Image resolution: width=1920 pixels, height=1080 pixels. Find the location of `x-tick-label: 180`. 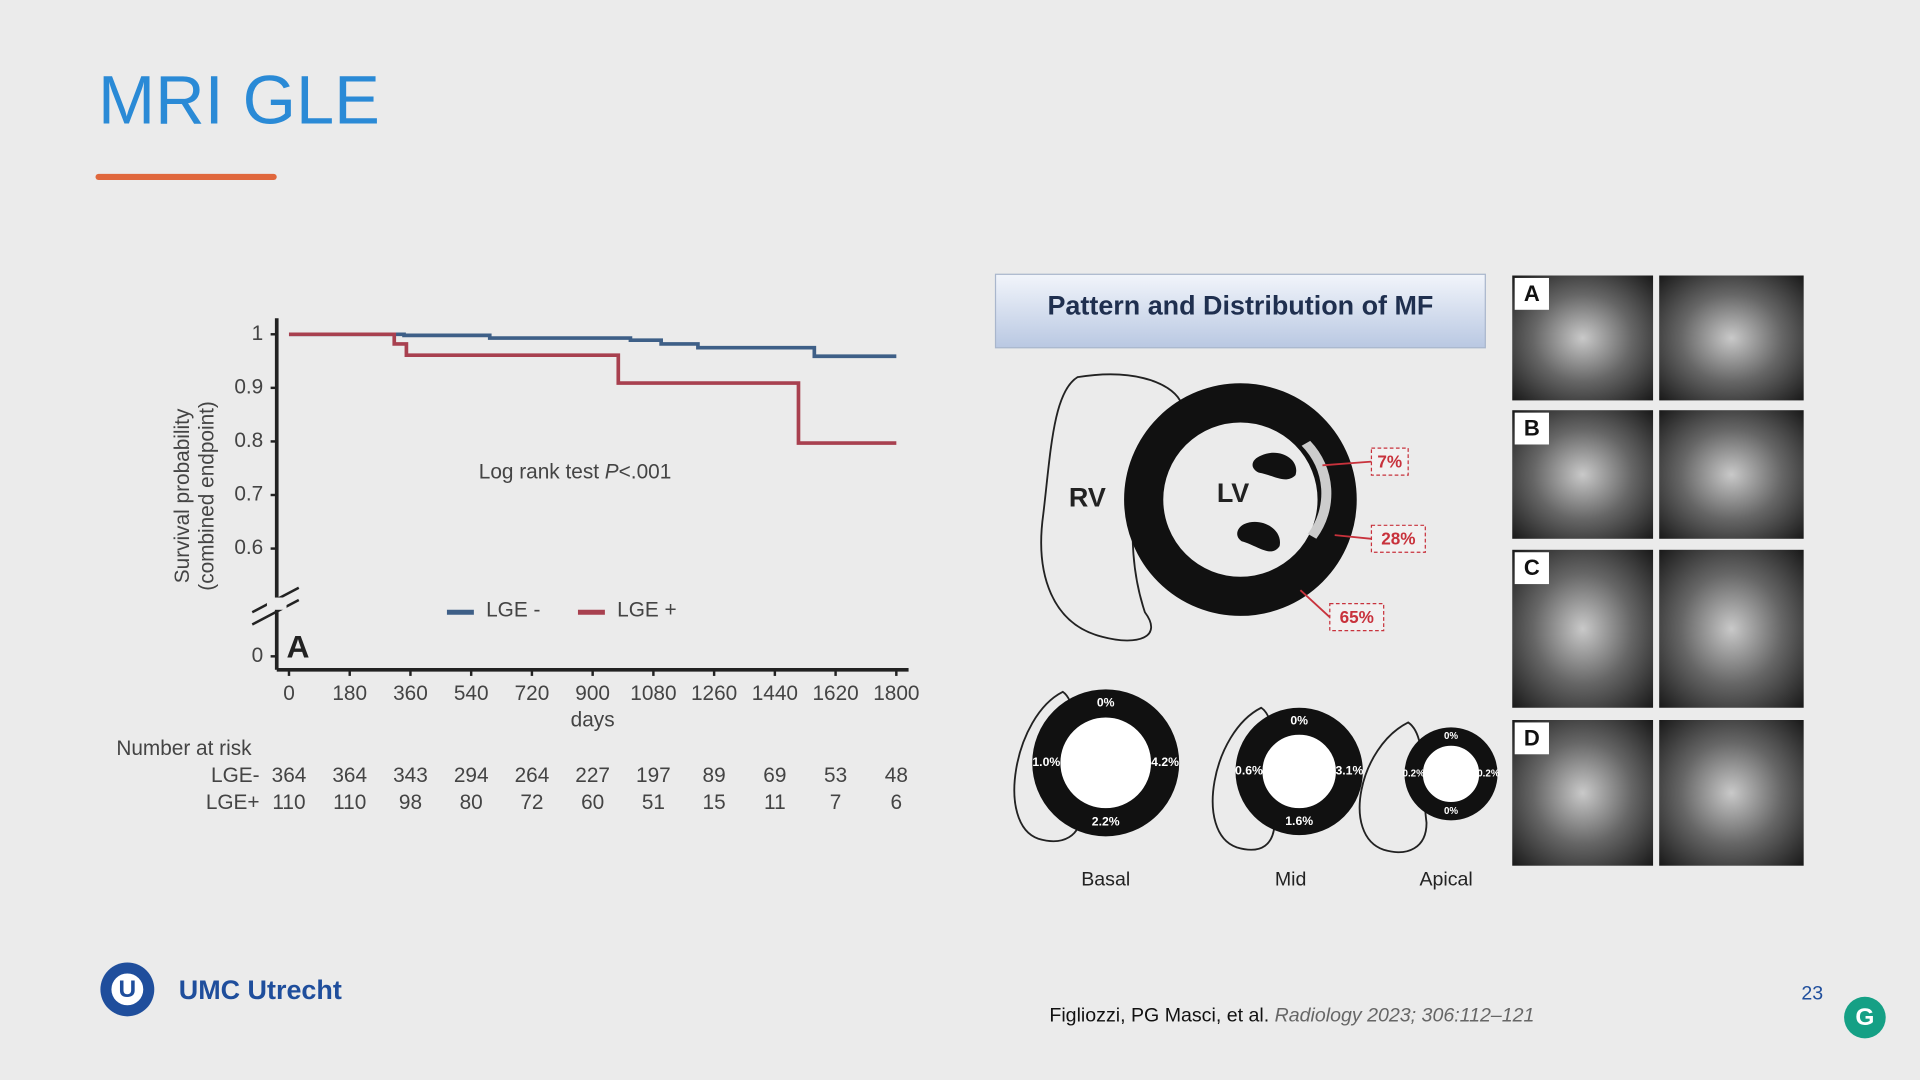

x-tick-label: 180 is located at coordinates (349, 693).